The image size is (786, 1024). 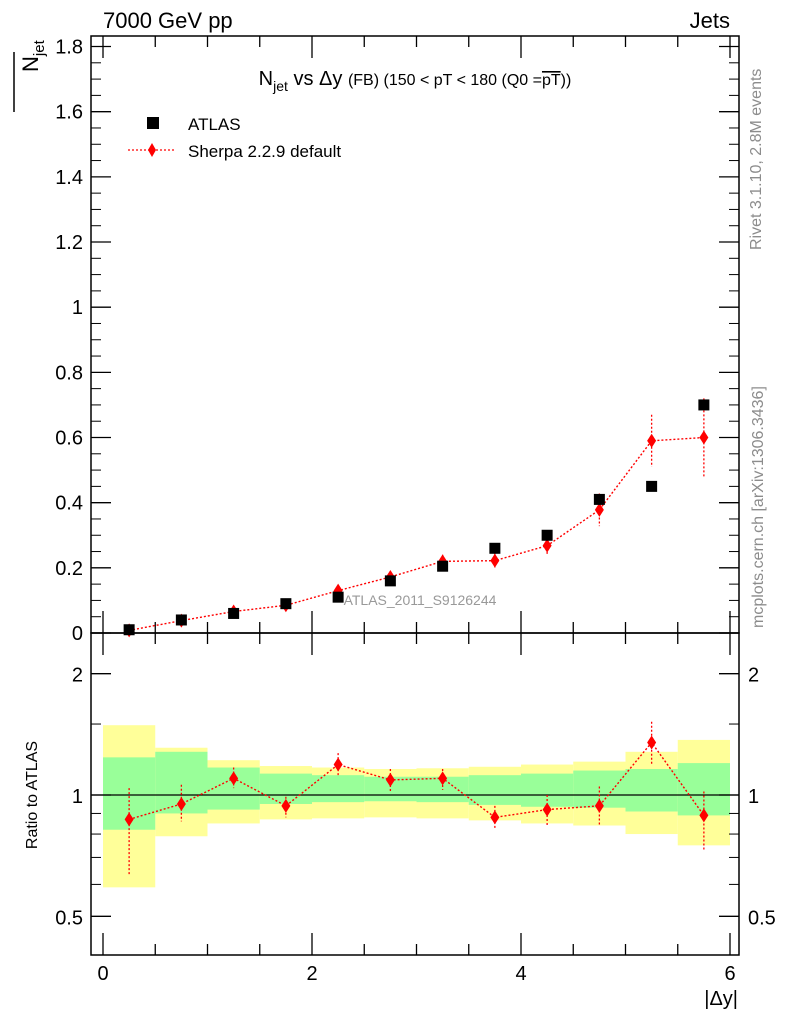 What do you see at coordinates (756, 159) in the screenshot?
I see `rivet-version-text: Rivet 3.1.10, 2.8M events` at bounding box center [756, 159].